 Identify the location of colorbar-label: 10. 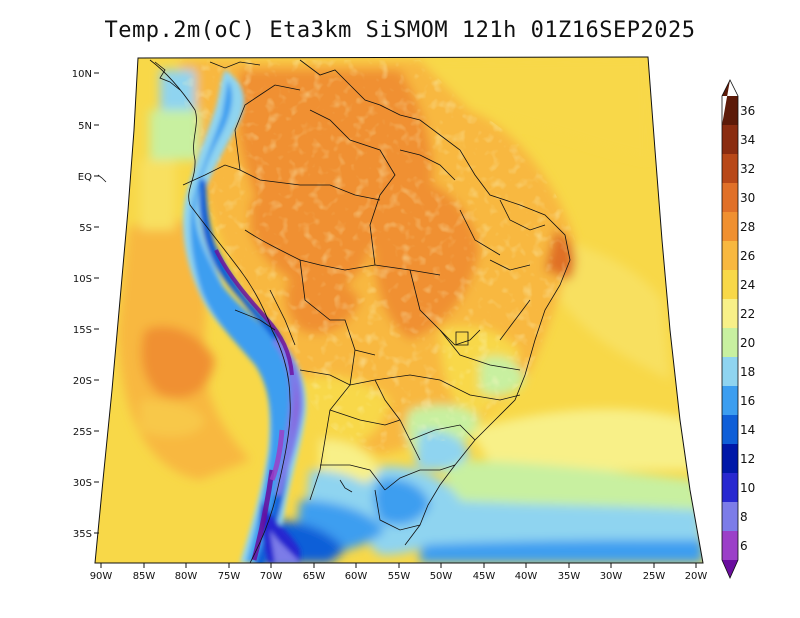
(747, 488).